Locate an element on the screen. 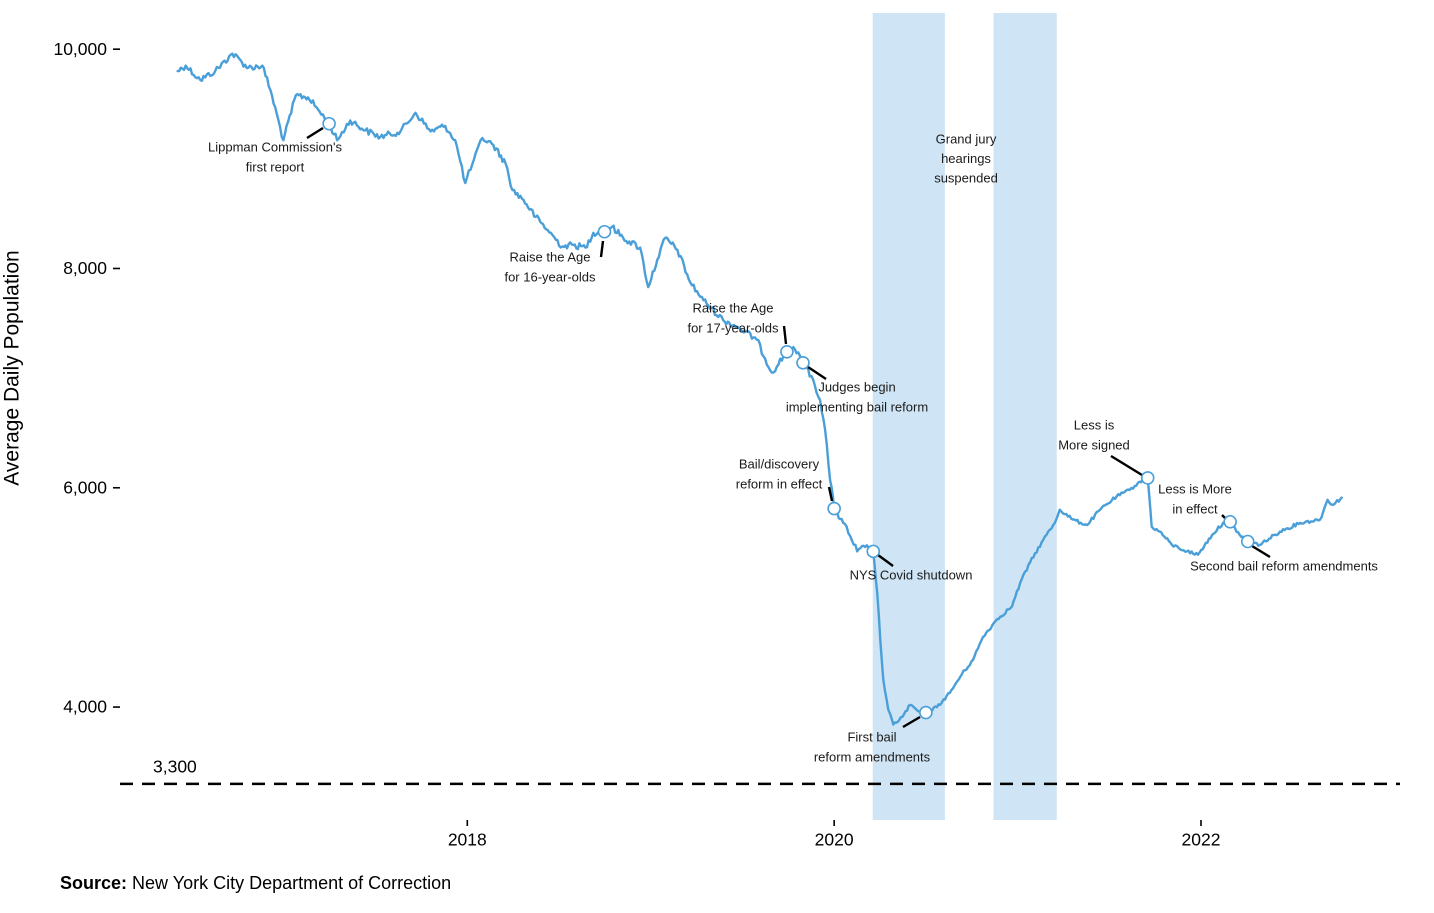  annotation-label-line: First bail is located at coordinates (871, 736).